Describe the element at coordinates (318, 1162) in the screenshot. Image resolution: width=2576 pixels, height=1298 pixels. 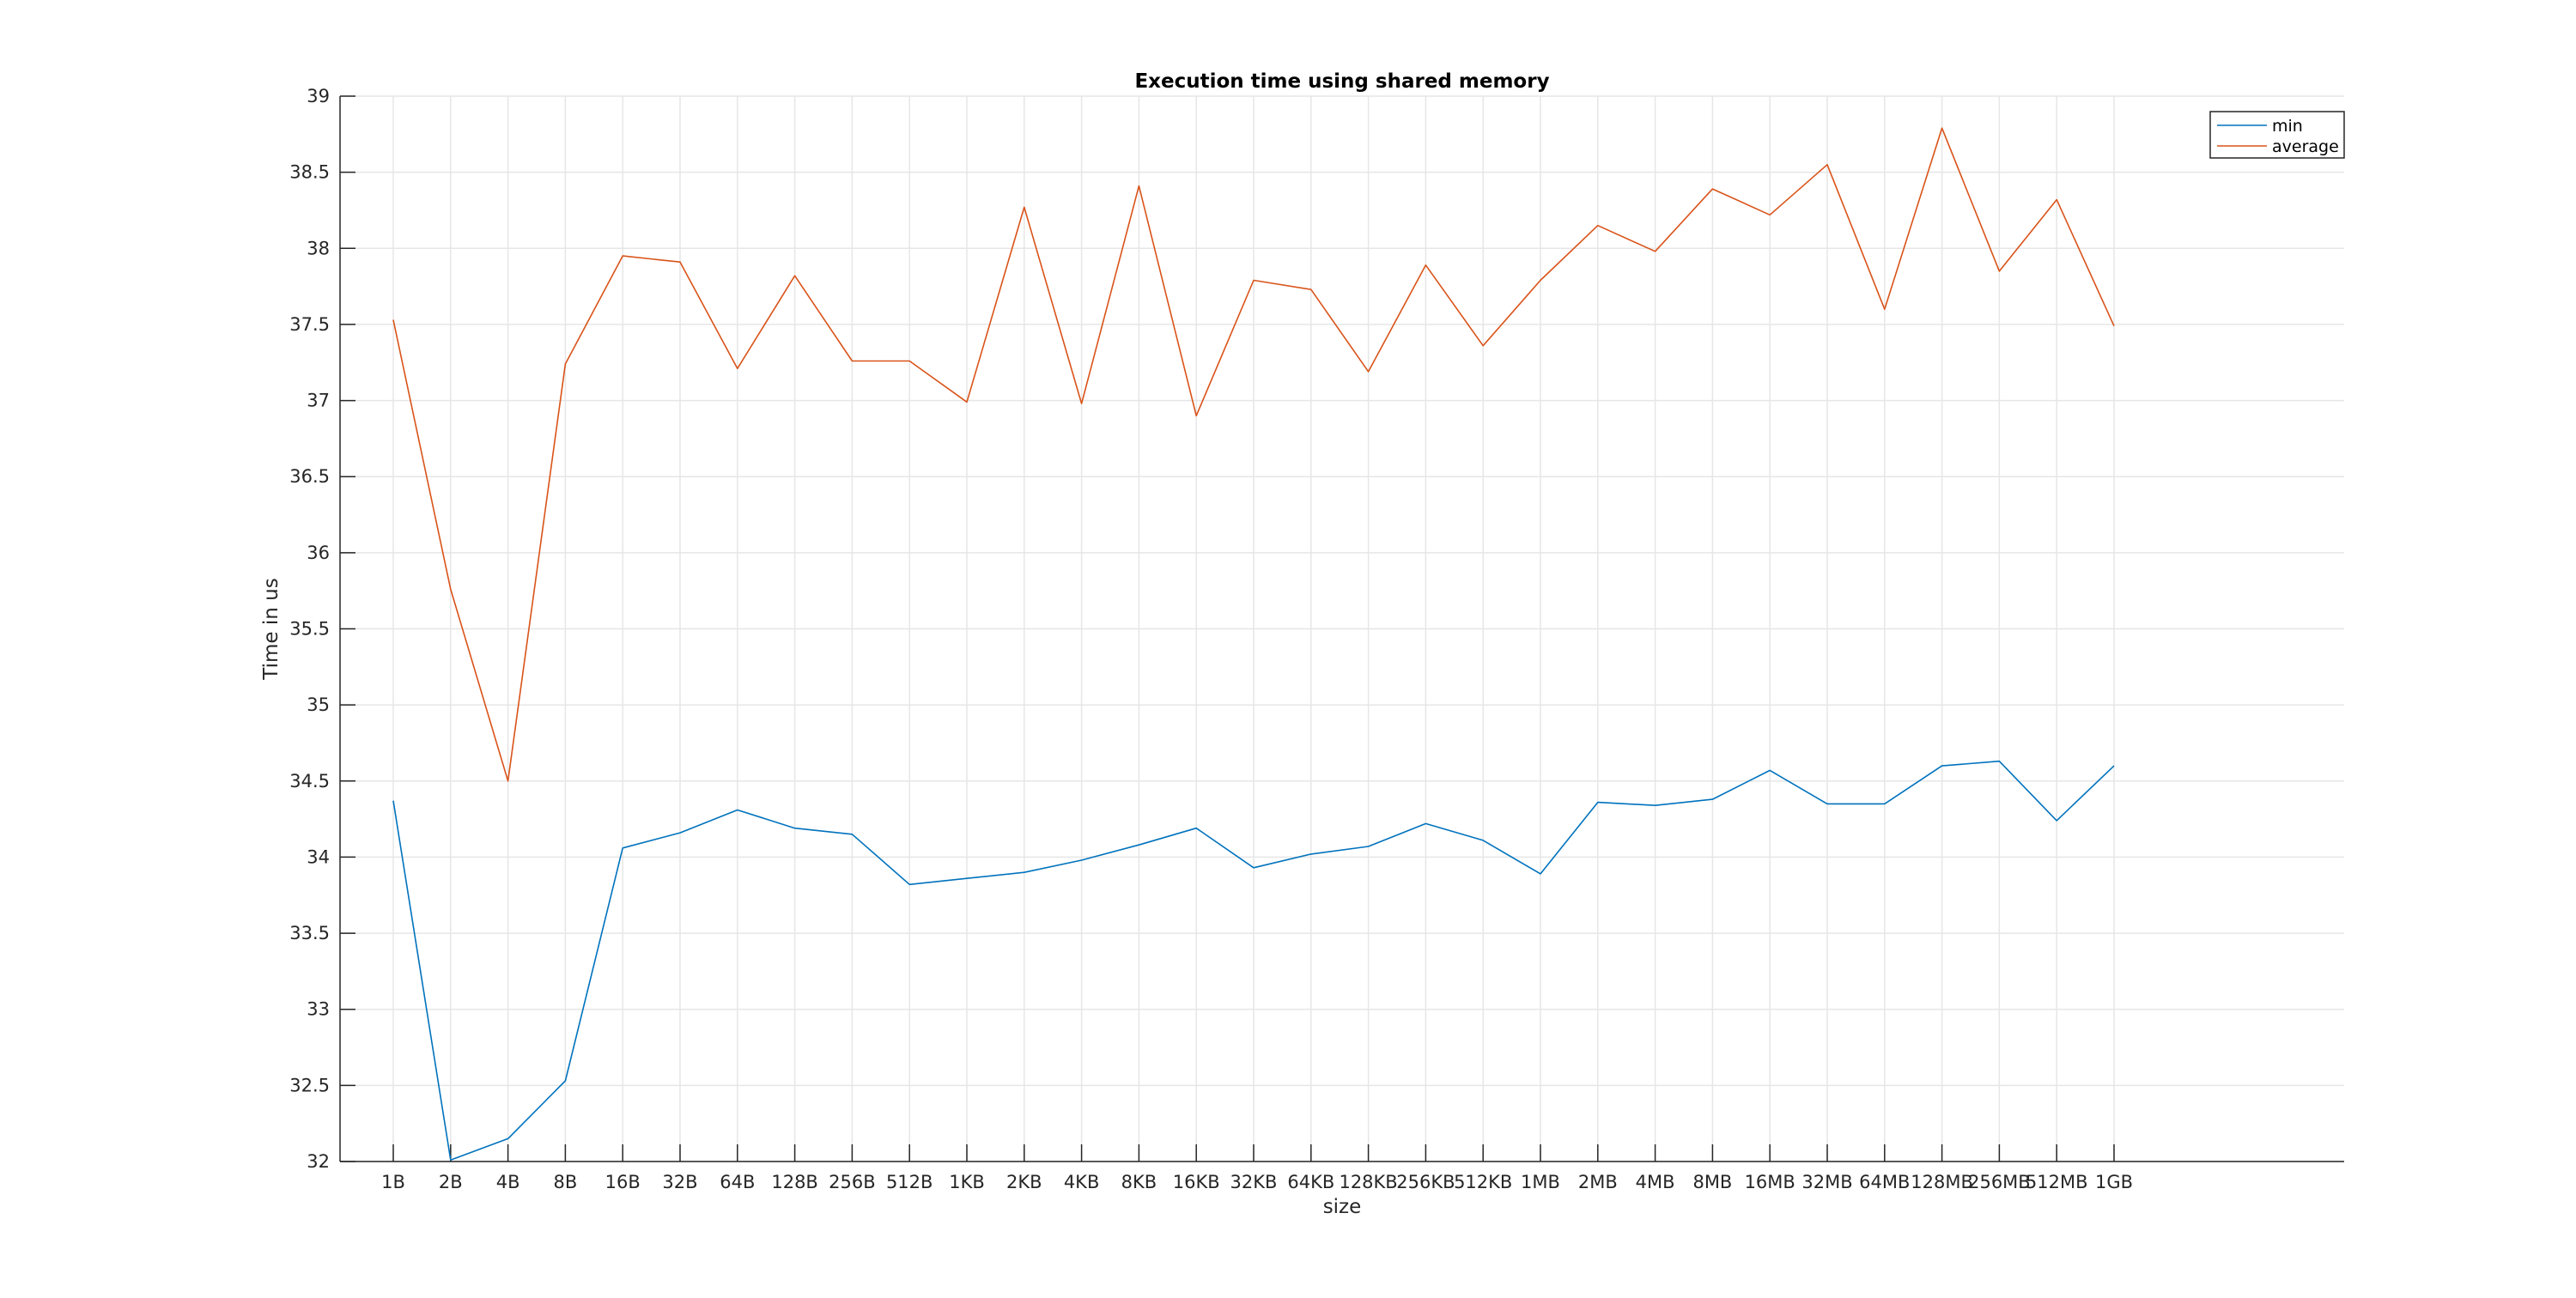
I see `y-tick-label: 32` at that location.